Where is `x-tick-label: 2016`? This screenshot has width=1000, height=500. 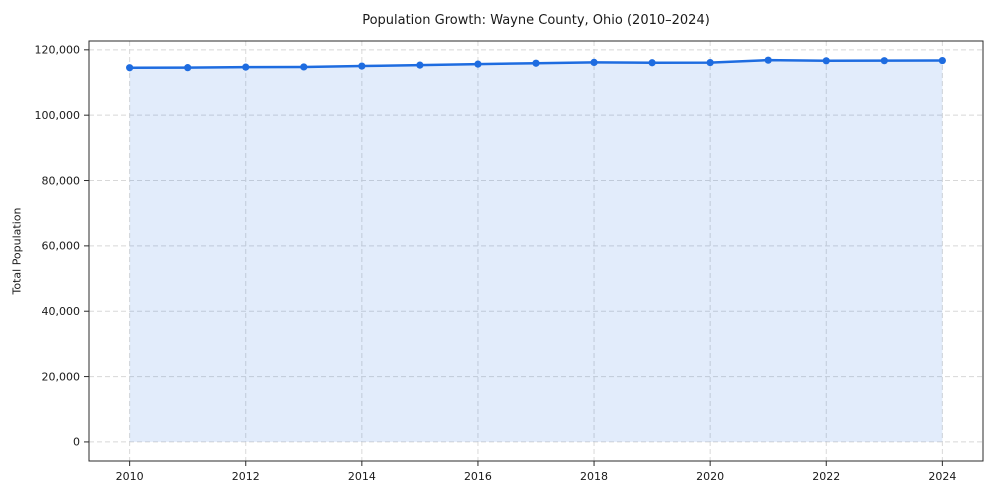
x-tick-label: 2016 is located at coordinates (478, 476).